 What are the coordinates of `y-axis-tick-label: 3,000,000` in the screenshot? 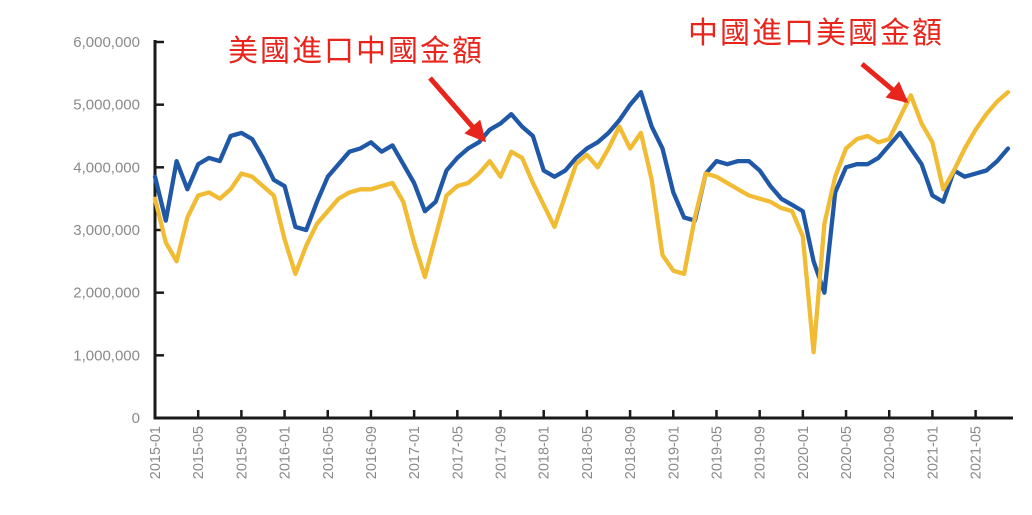 It's located at (106, 230).